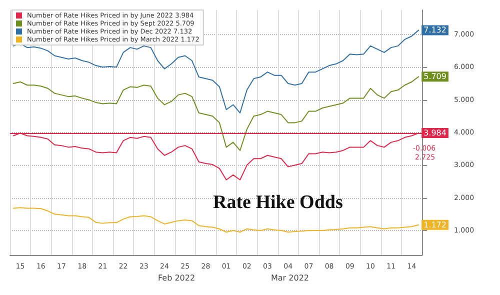 The image size is (500, 295). I want to click on data-label: 1.172, so click(435, 225).